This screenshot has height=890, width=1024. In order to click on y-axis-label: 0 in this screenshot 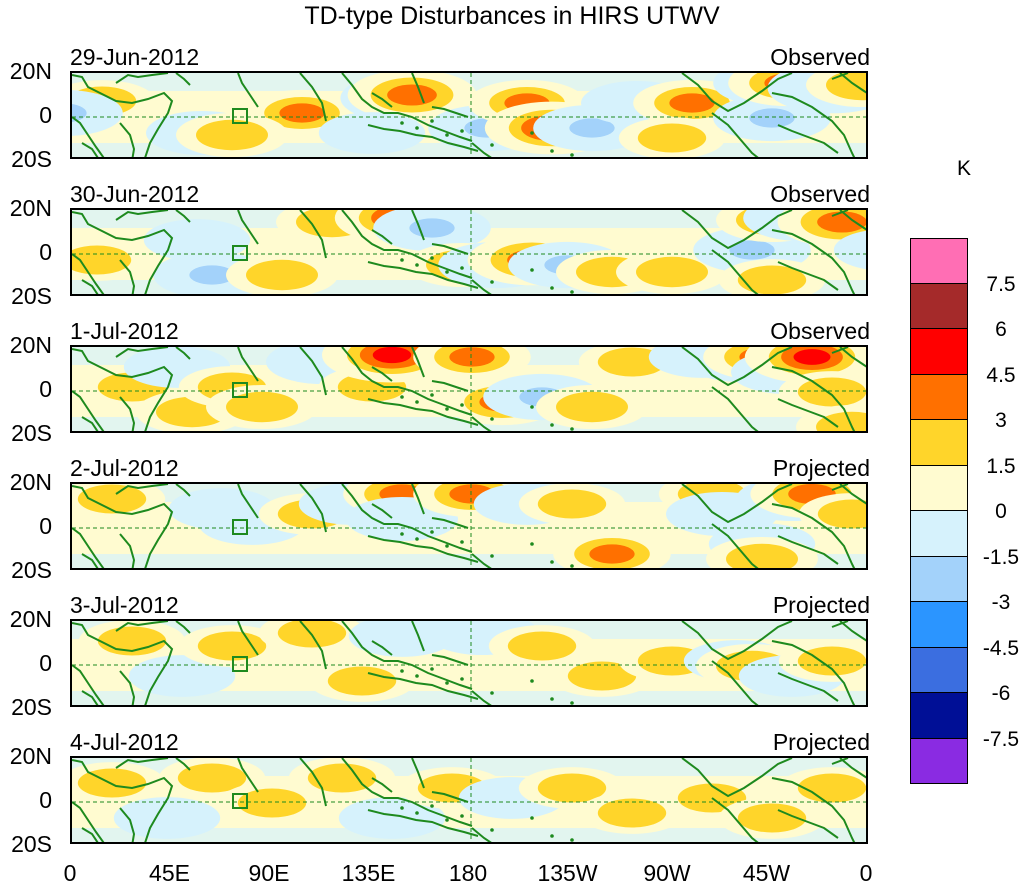, I will do `click(45, 526)`.